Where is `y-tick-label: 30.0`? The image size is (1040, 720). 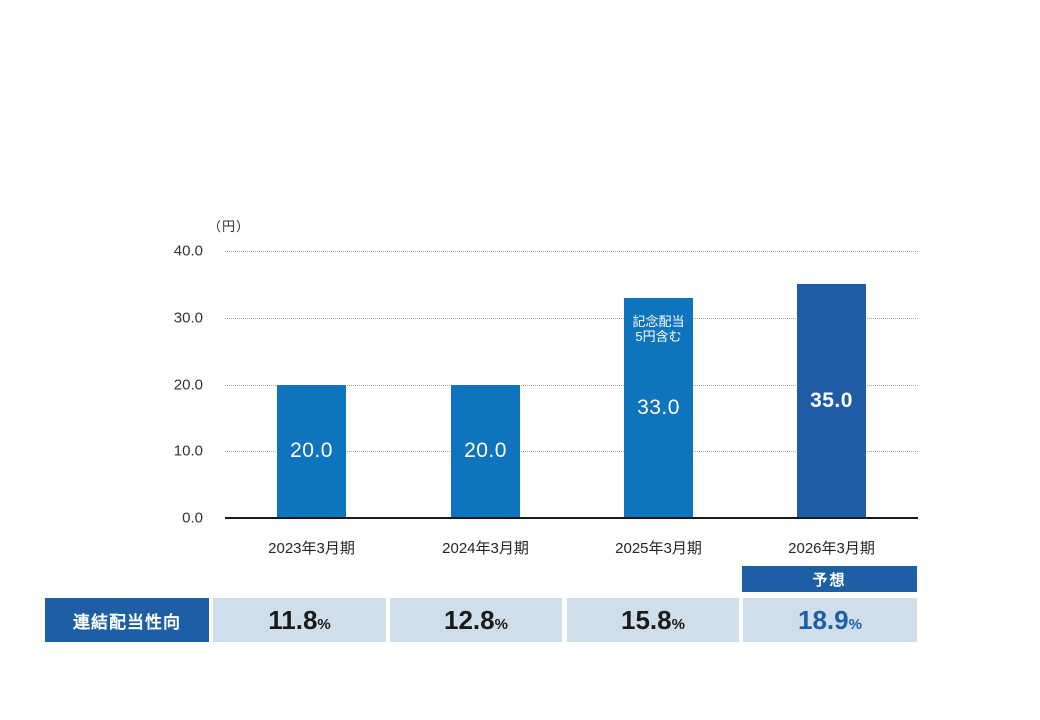
y-tick-label: 30.0 is located at coordinates (188, 318).